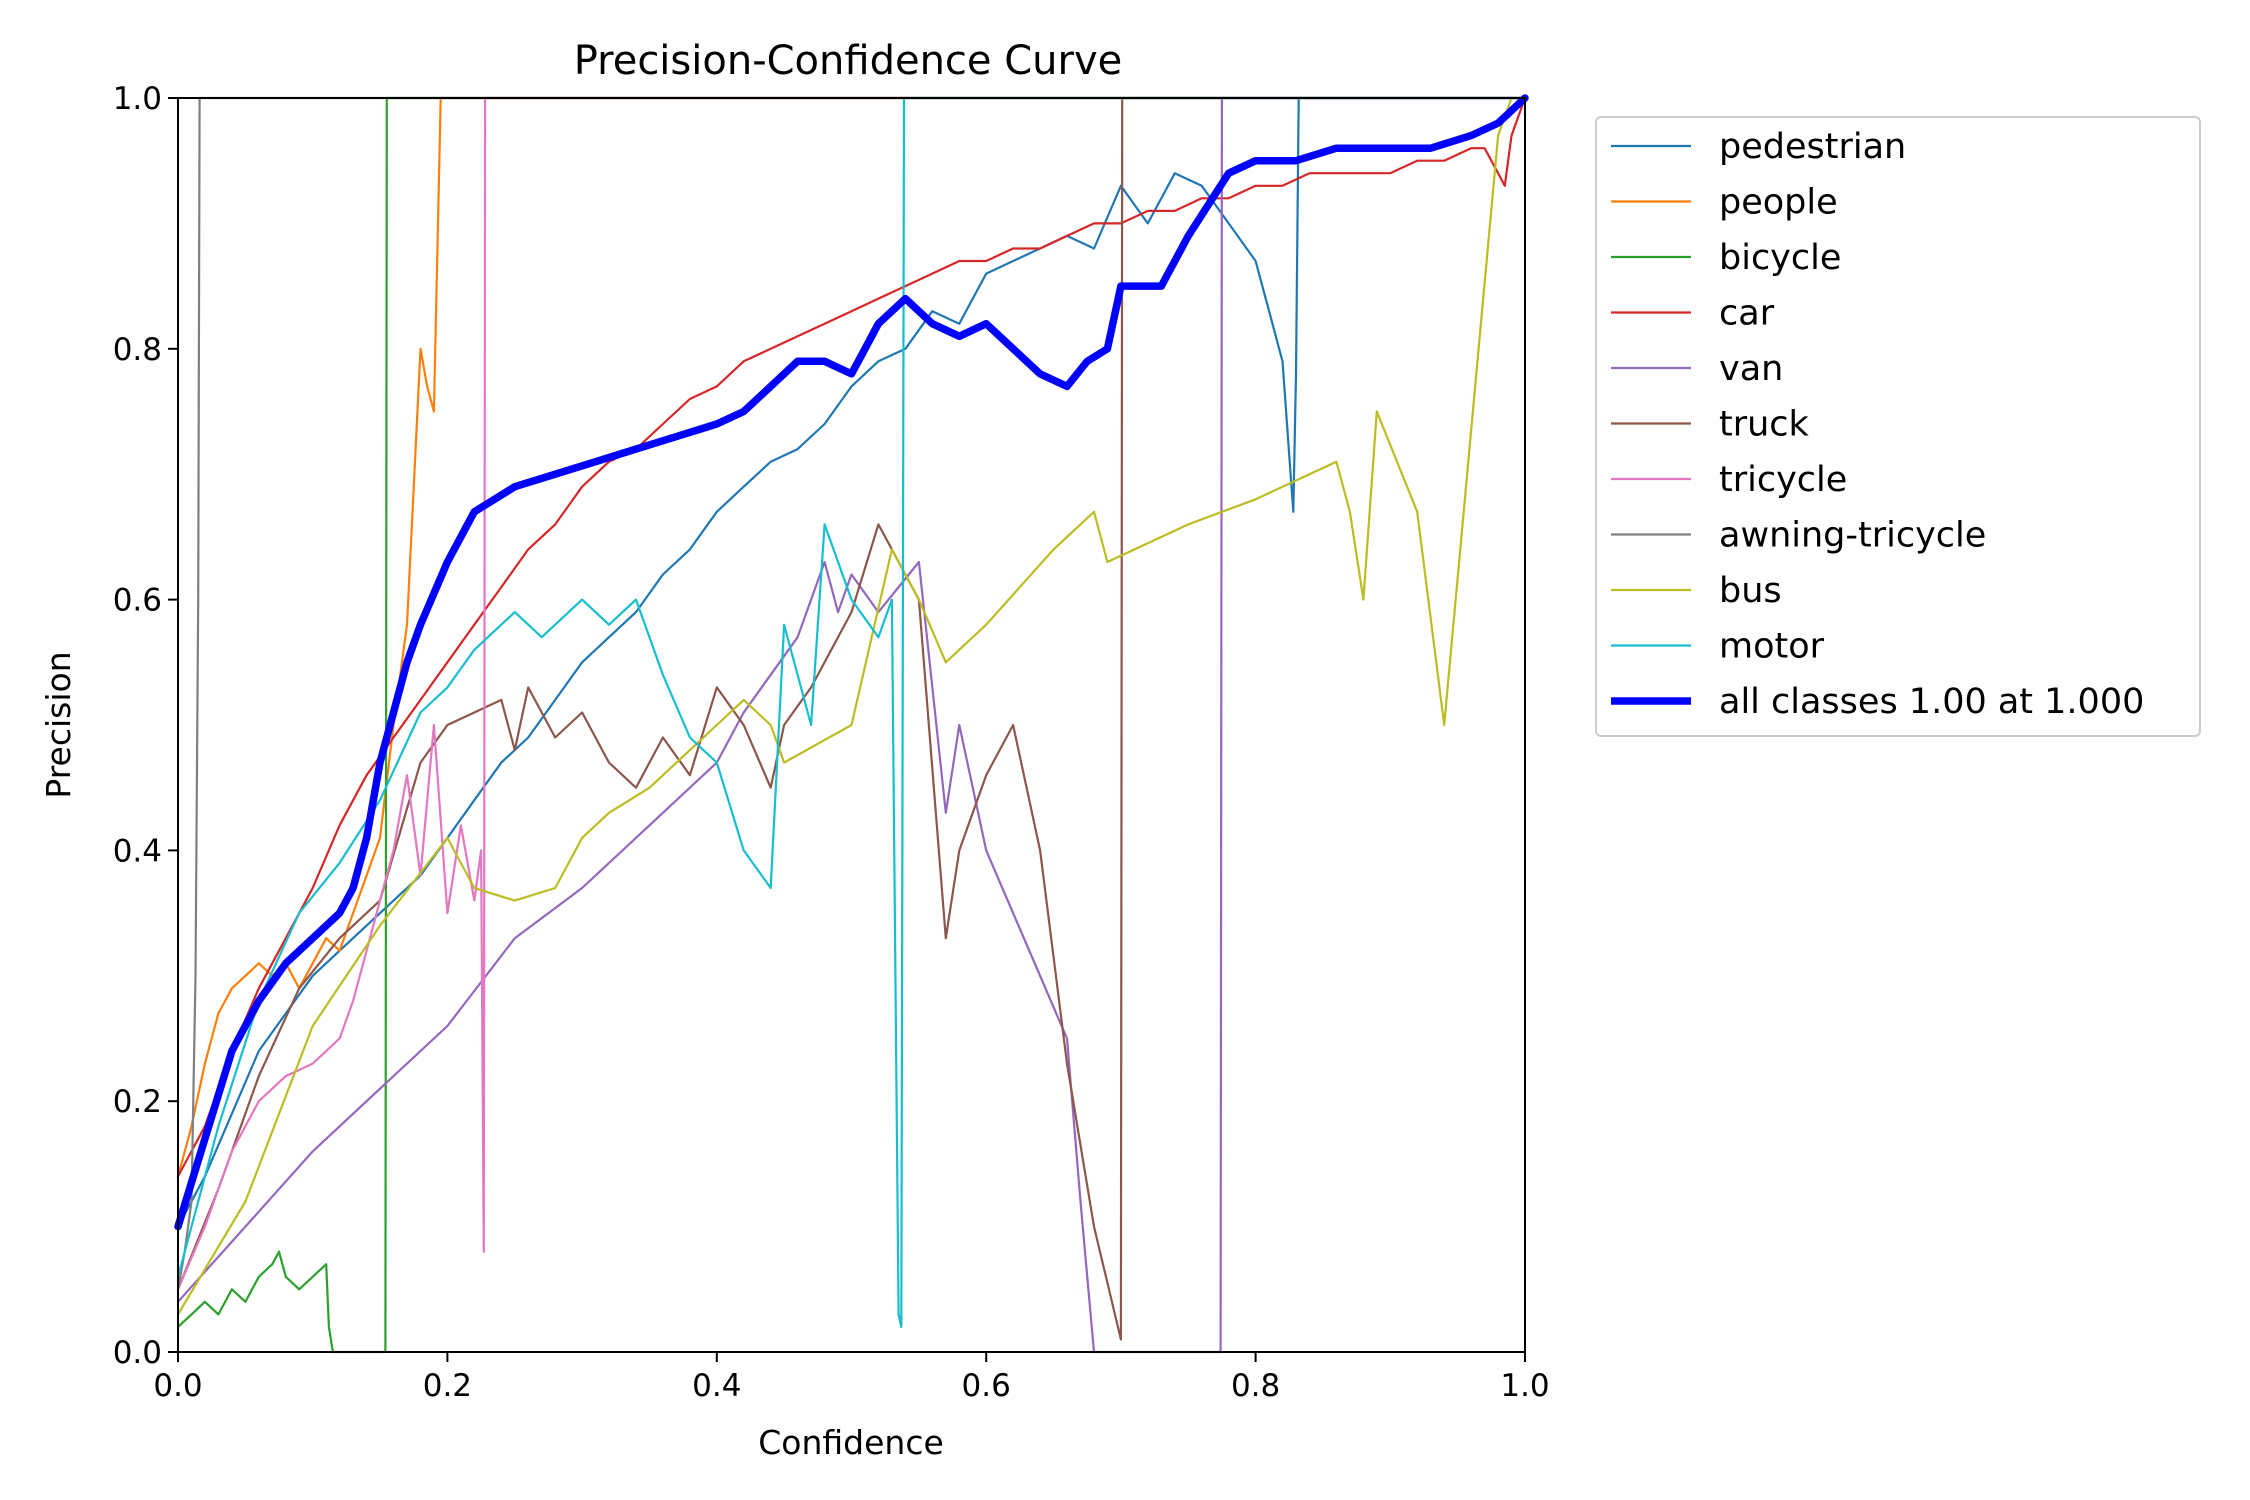  I want to click on legend-label-awning-tricycle: awning-tricycle, so click(1852, 536).